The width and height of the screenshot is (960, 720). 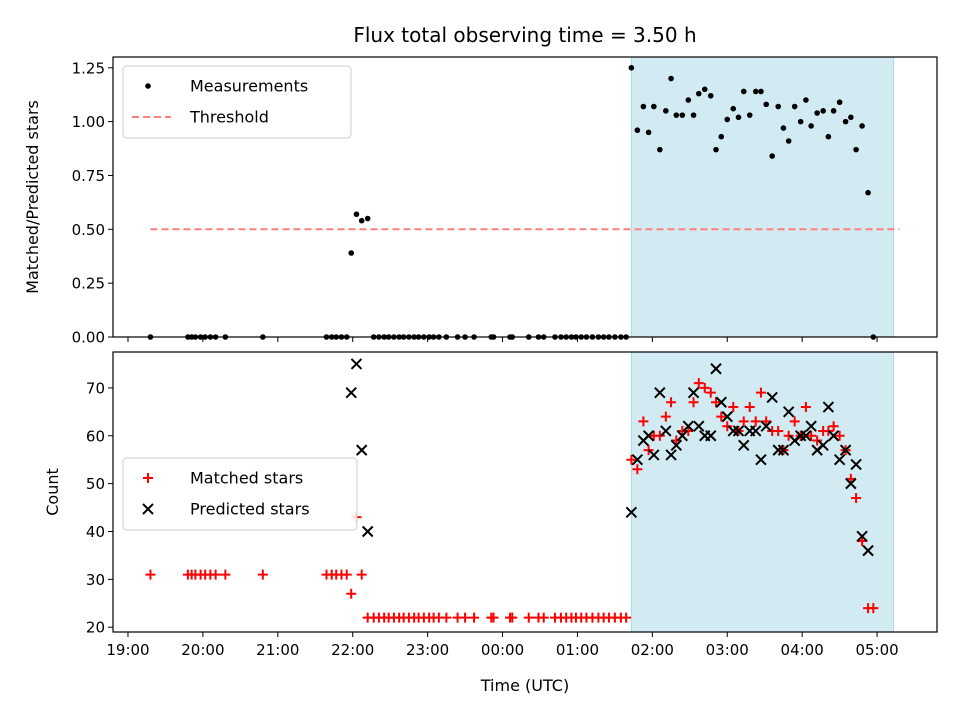 I want to click on legend-label: Matched stars, so click(x=246, y=478).